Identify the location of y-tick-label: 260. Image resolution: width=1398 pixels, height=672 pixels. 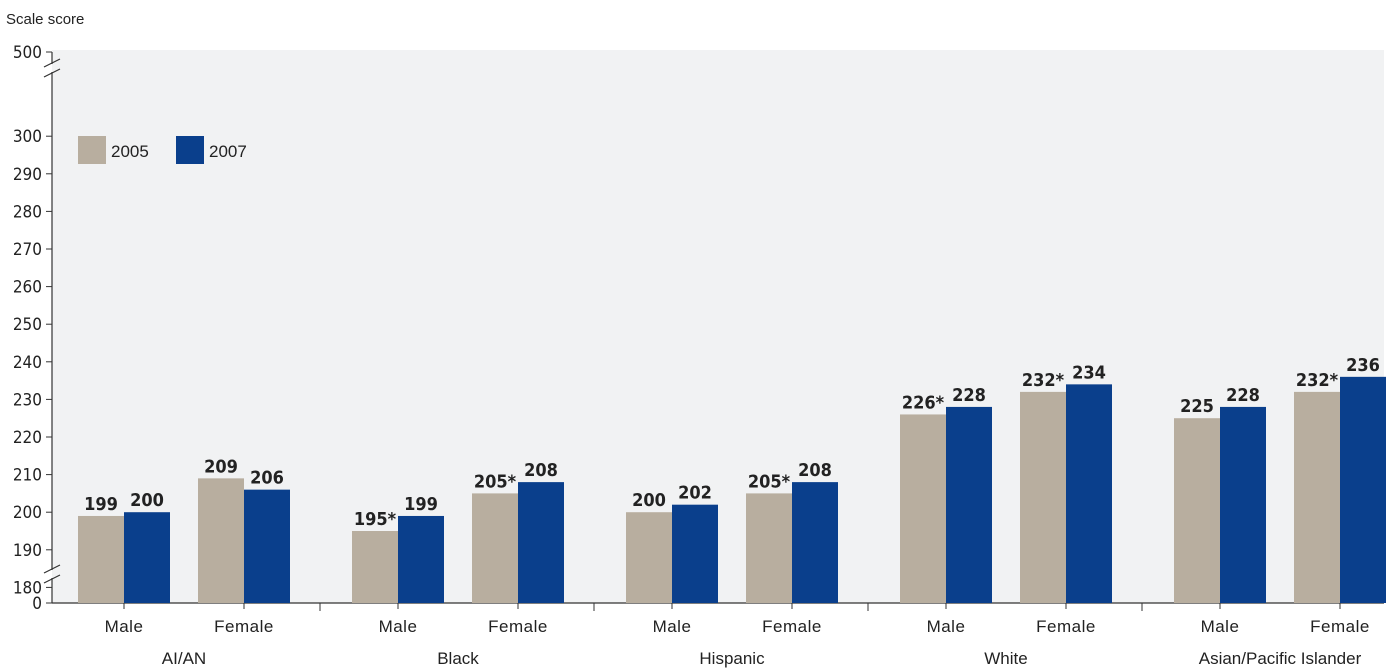
(27, 288).